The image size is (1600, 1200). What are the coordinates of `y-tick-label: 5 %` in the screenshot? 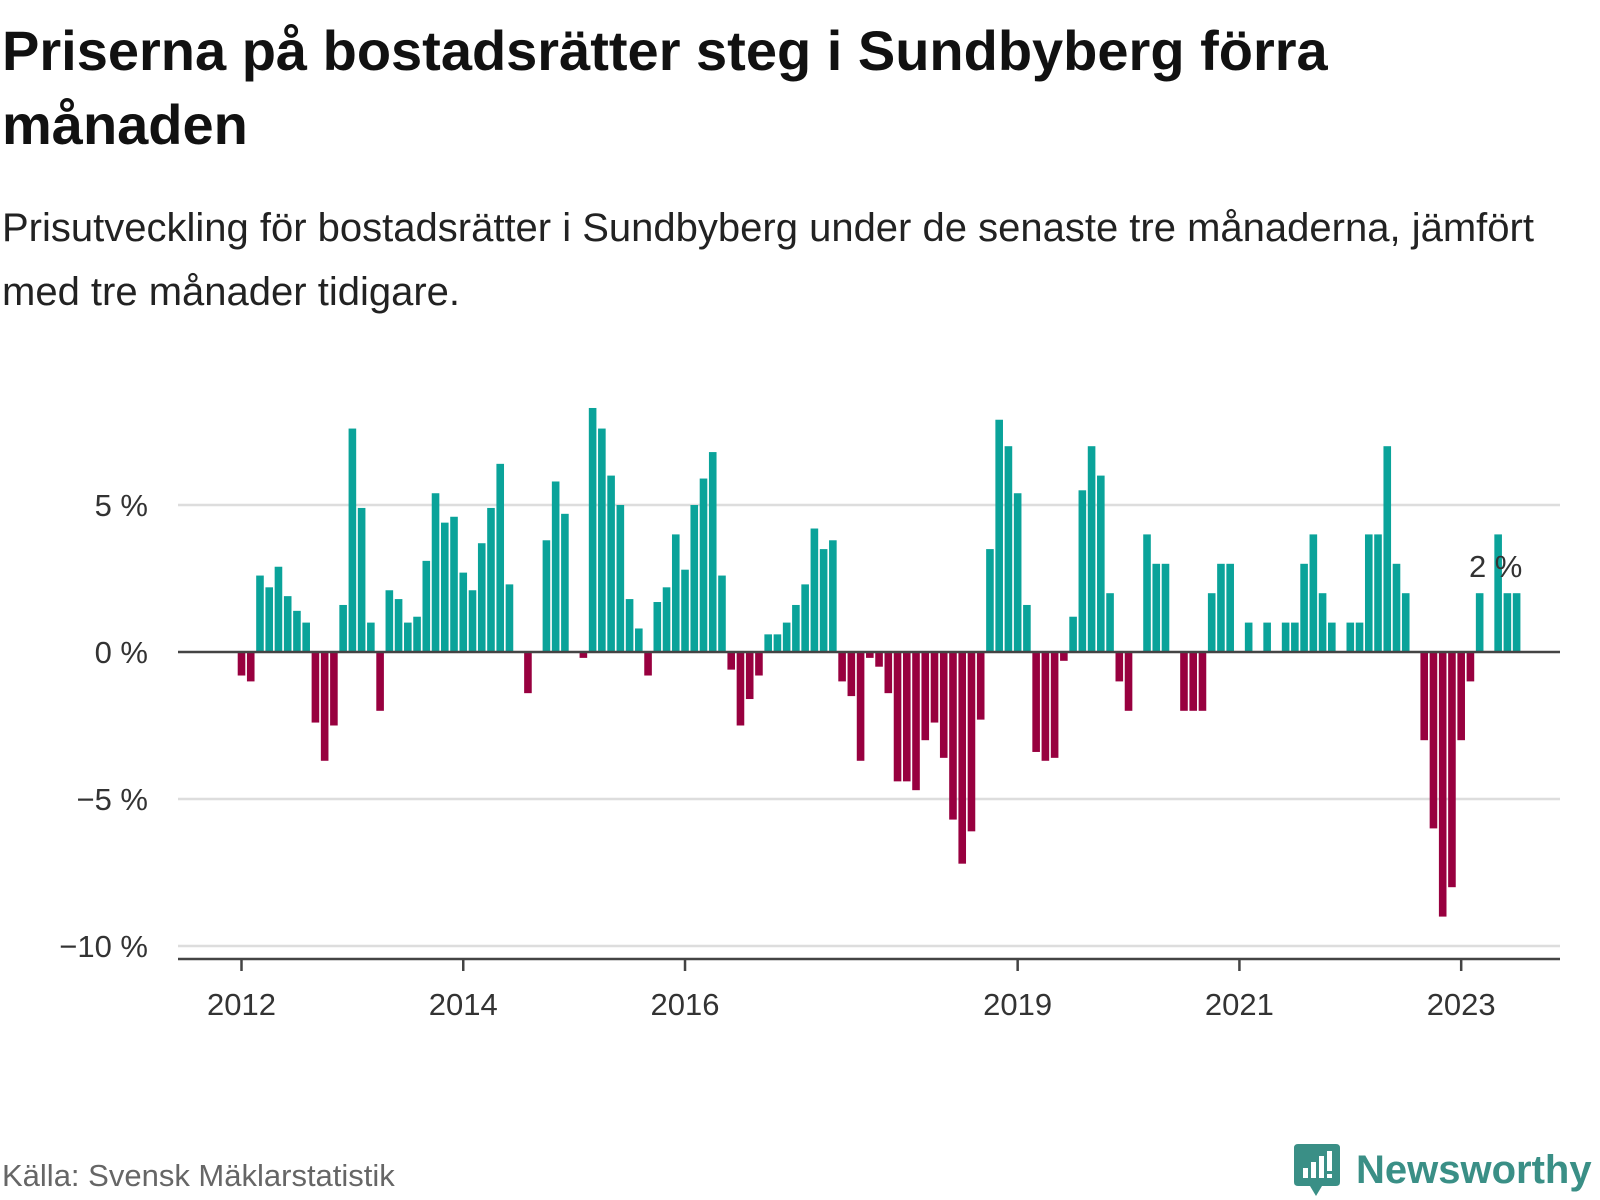 It's located at (121, 505).